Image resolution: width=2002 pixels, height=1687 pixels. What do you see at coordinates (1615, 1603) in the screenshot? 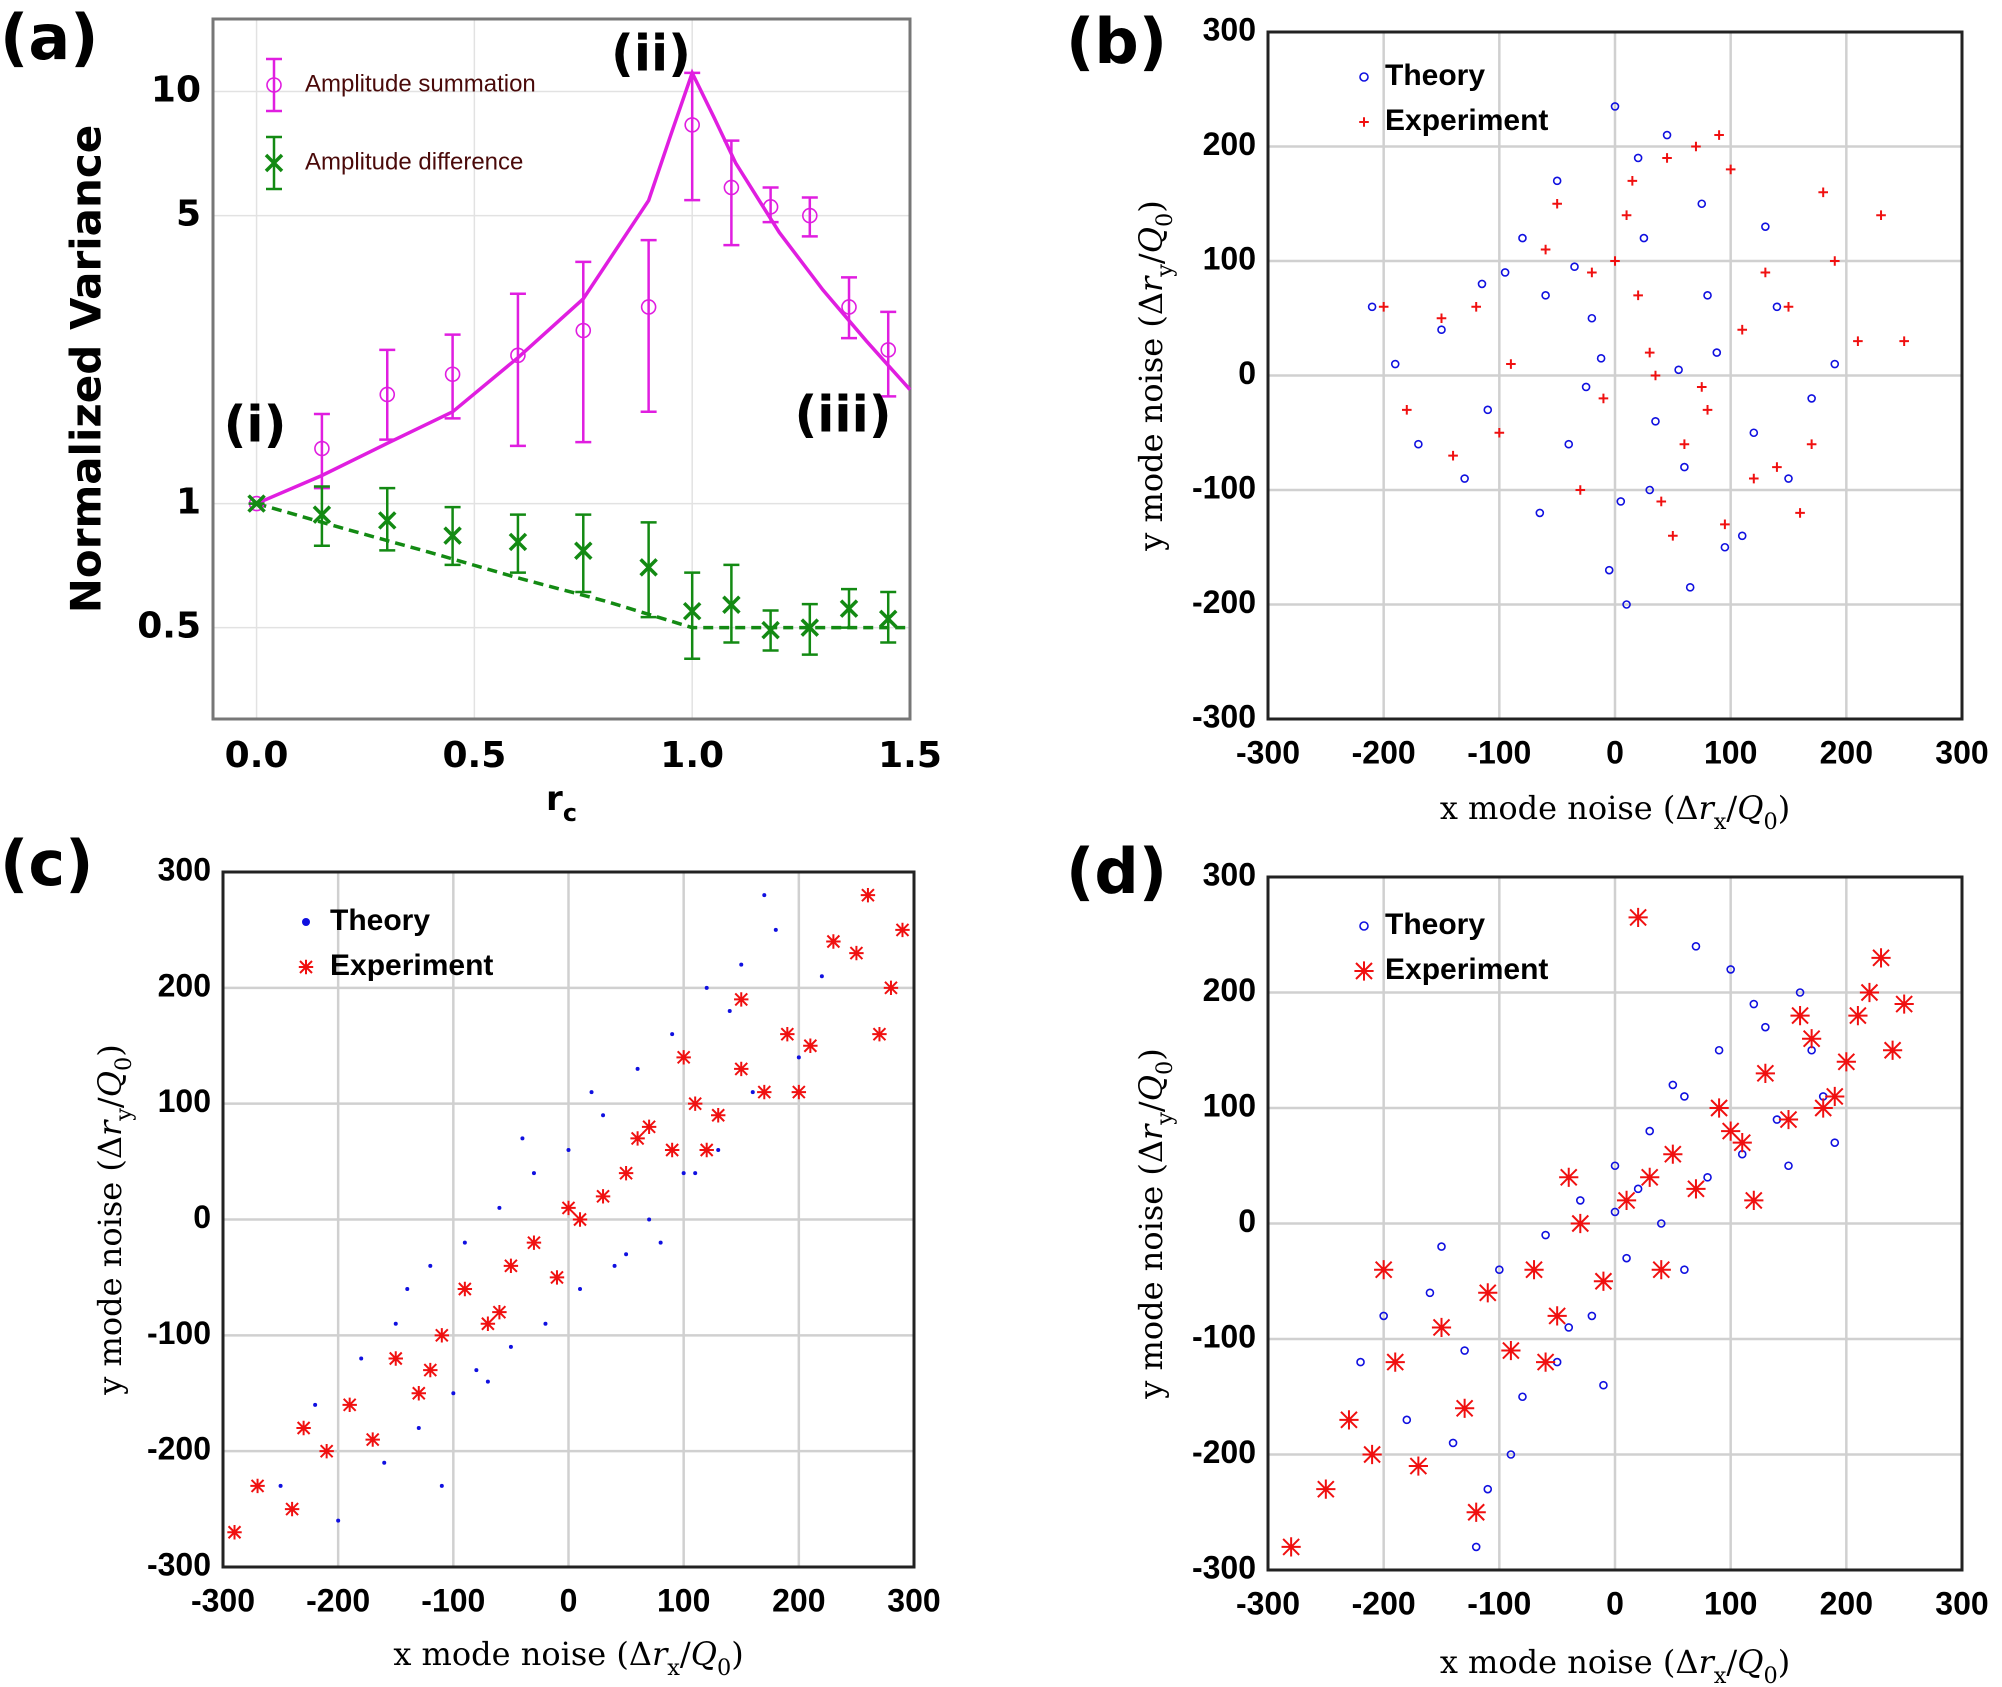
I see `x-tick-label: 0` at bounding box center [1615, 1603].